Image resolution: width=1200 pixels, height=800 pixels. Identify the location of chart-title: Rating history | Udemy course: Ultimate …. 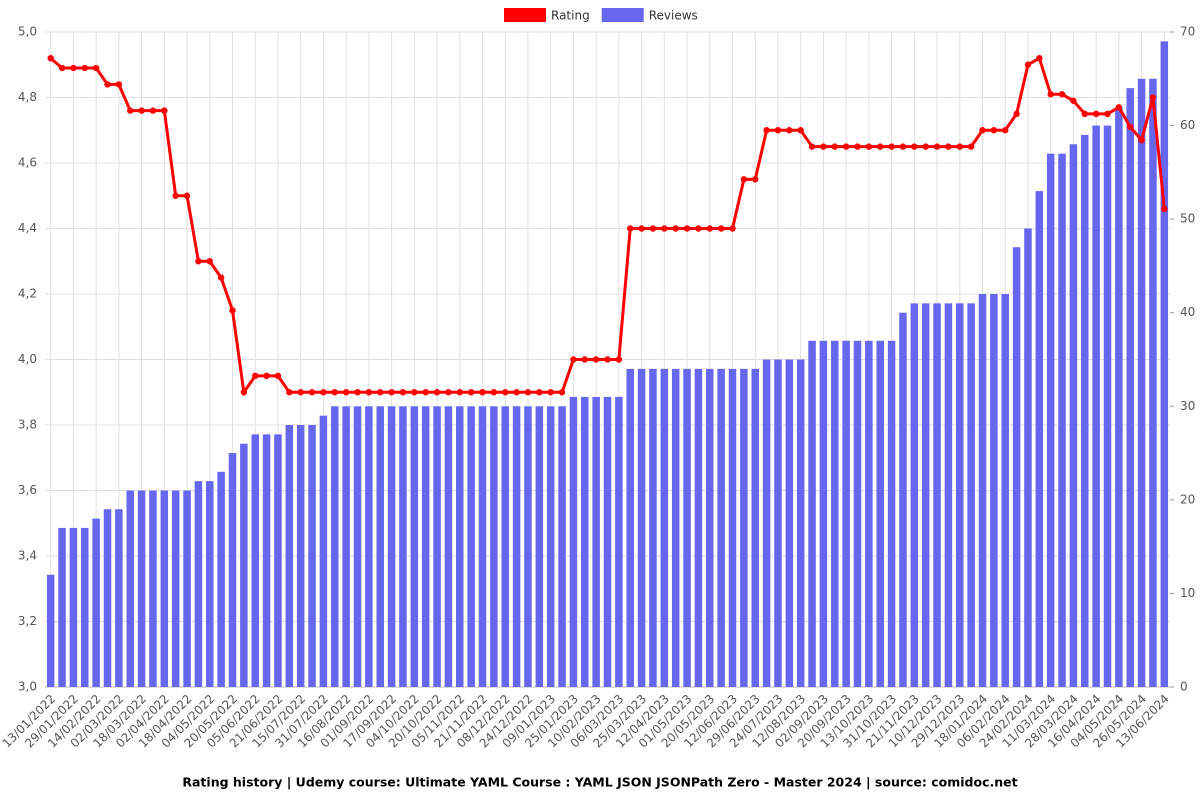
(599, 782).